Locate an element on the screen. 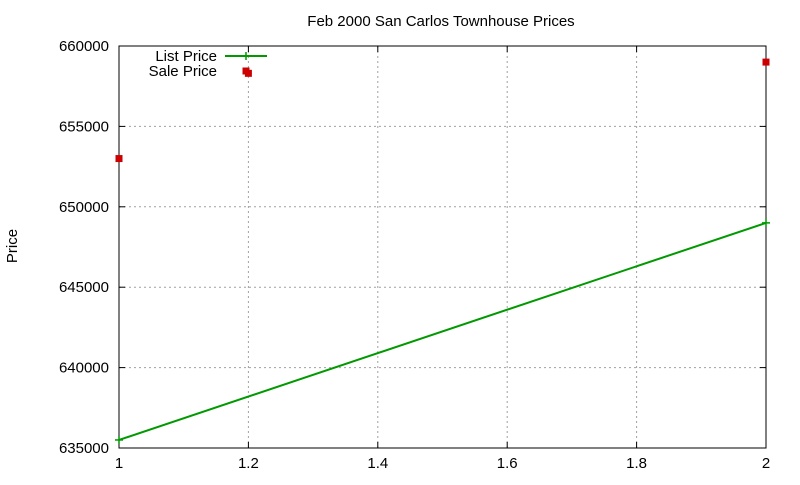 The width and height of the screenshot is (800, 485). legend-label: Sale Price is located at coordinates (183, 71).